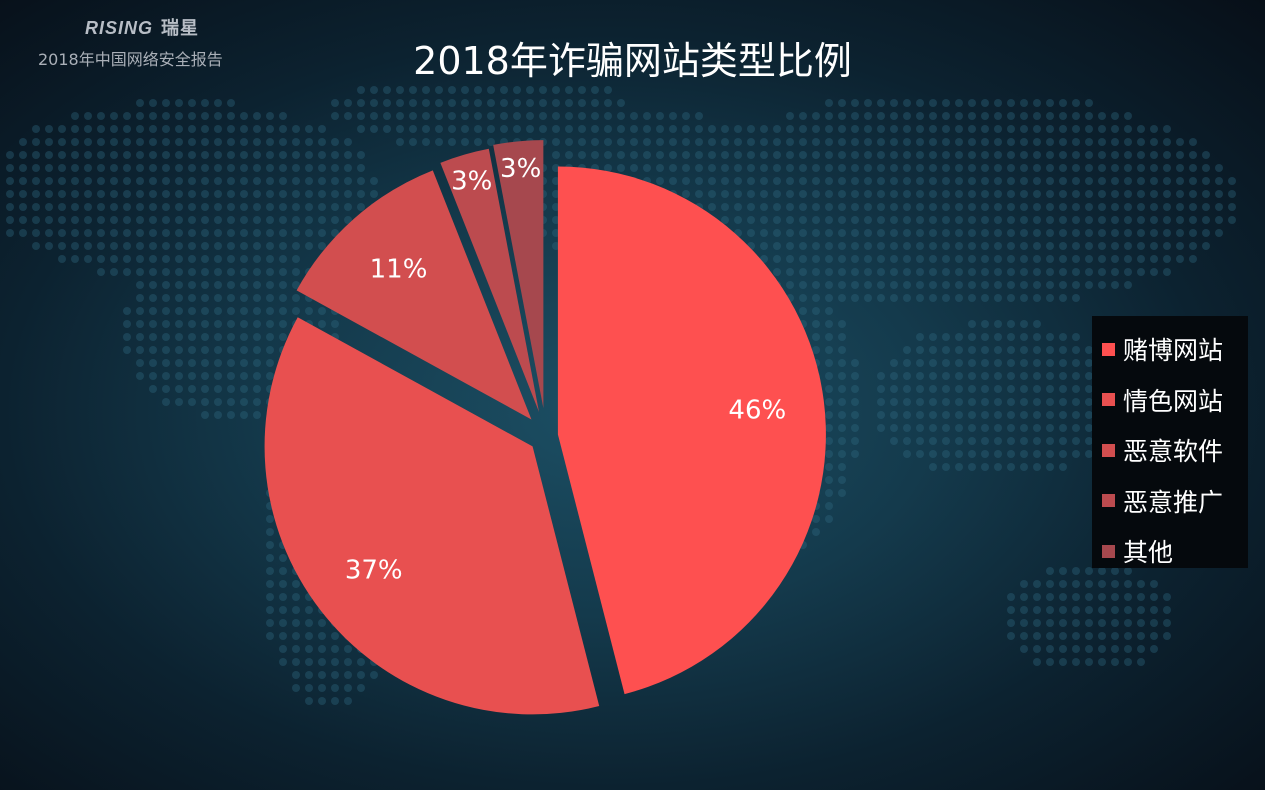  What do you see at coordinates (399, 270) in the screenshot?
I see `slice-percent-label: 11%` at bounding box center [399, 270].